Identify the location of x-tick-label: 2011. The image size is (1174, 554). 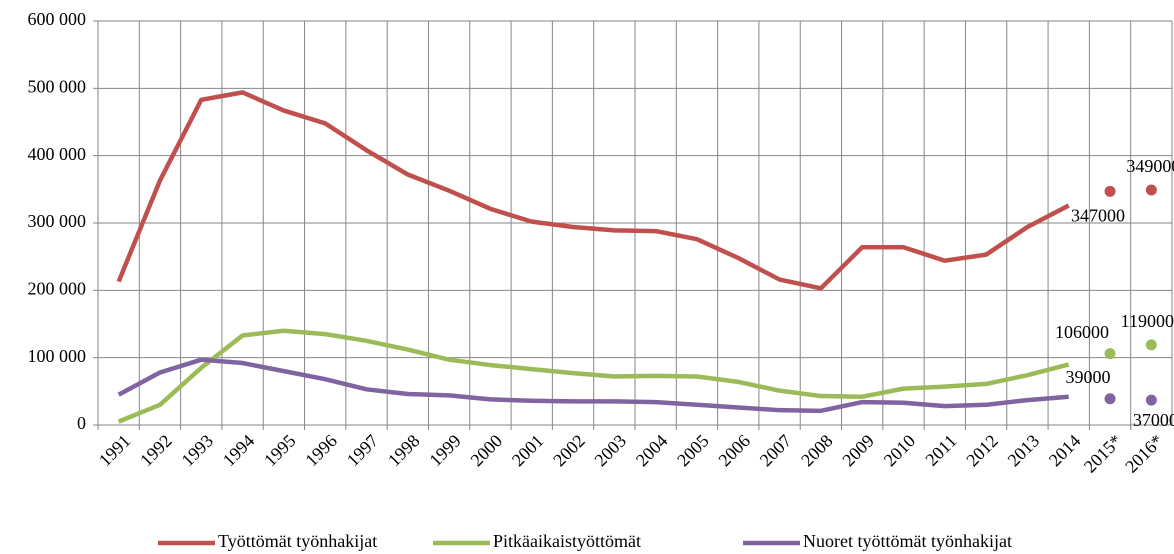
(940, 450).